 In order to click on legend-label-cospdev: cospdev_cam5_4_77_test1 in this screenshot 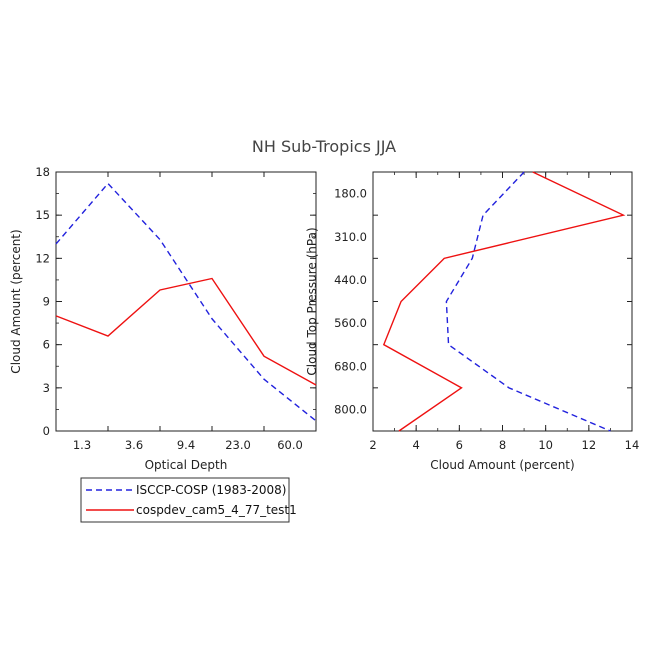, I will do `click(216, 510)`.